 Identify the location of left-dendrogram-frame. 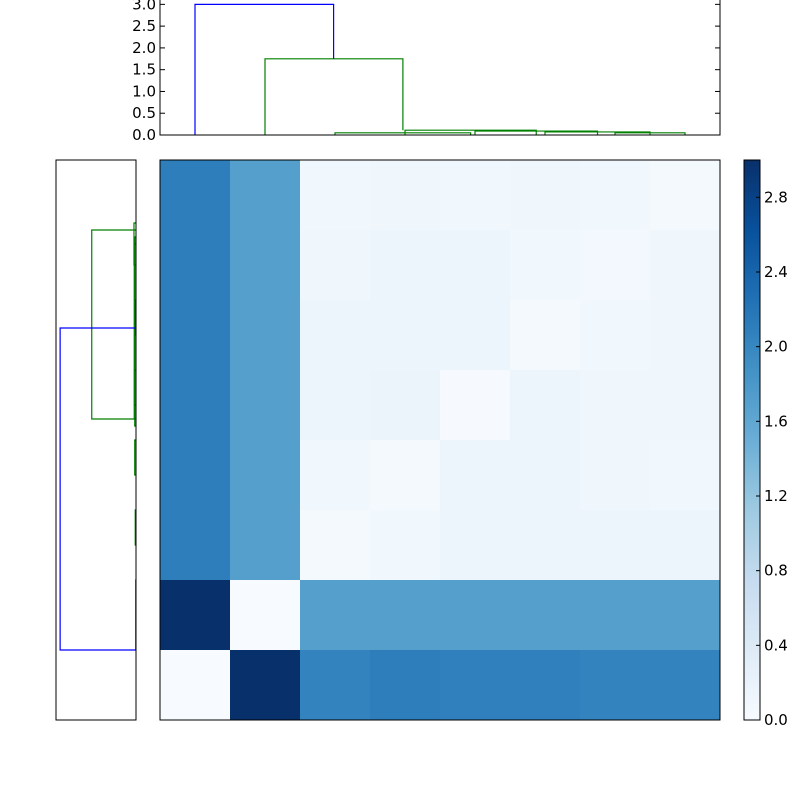
(96, 440).